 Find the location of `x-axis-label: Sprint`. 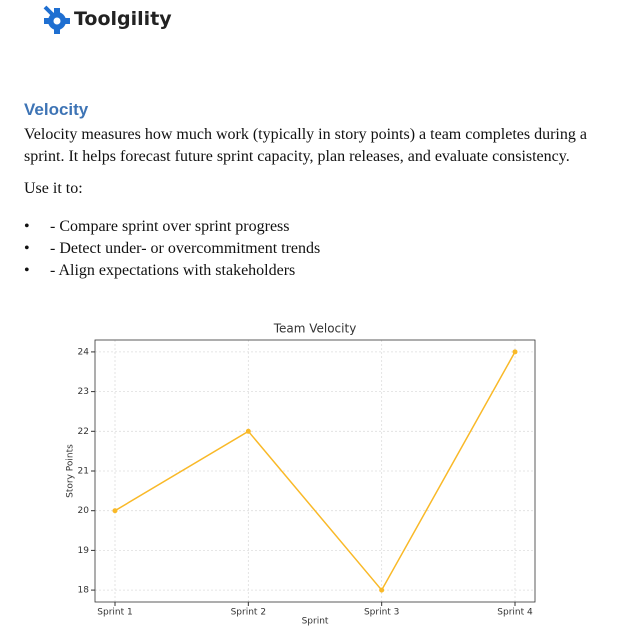

x-axis-label: Sprint is located at coordinates (315, 622).